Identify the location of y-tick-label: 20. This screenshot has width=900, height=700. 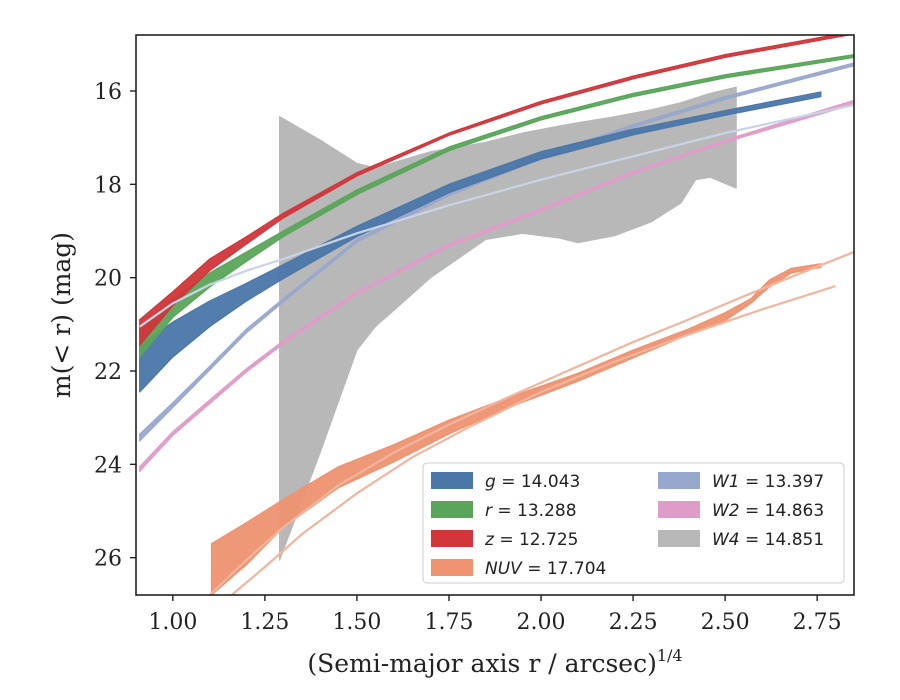
(108, 279).